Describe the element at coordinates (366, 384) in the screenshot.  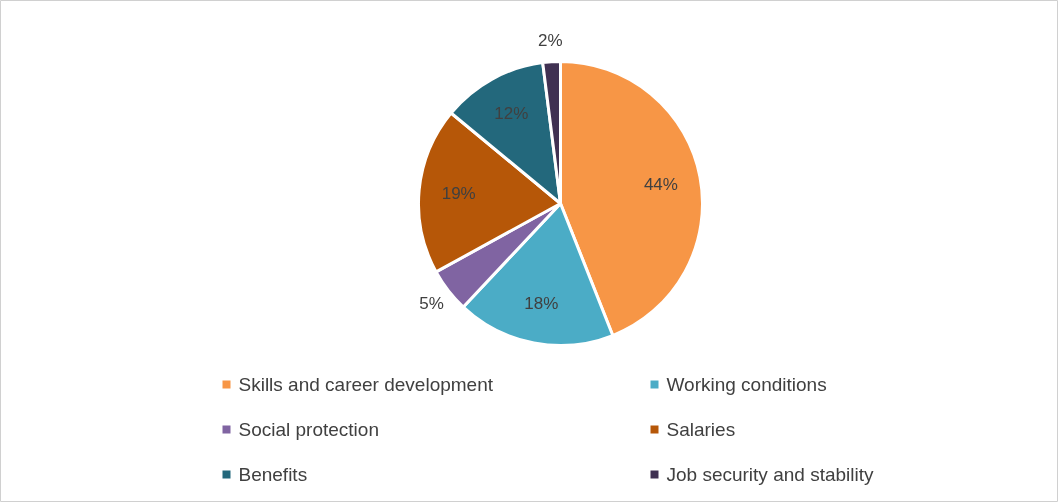
I see `legend-label: Skills and career development` at that location.